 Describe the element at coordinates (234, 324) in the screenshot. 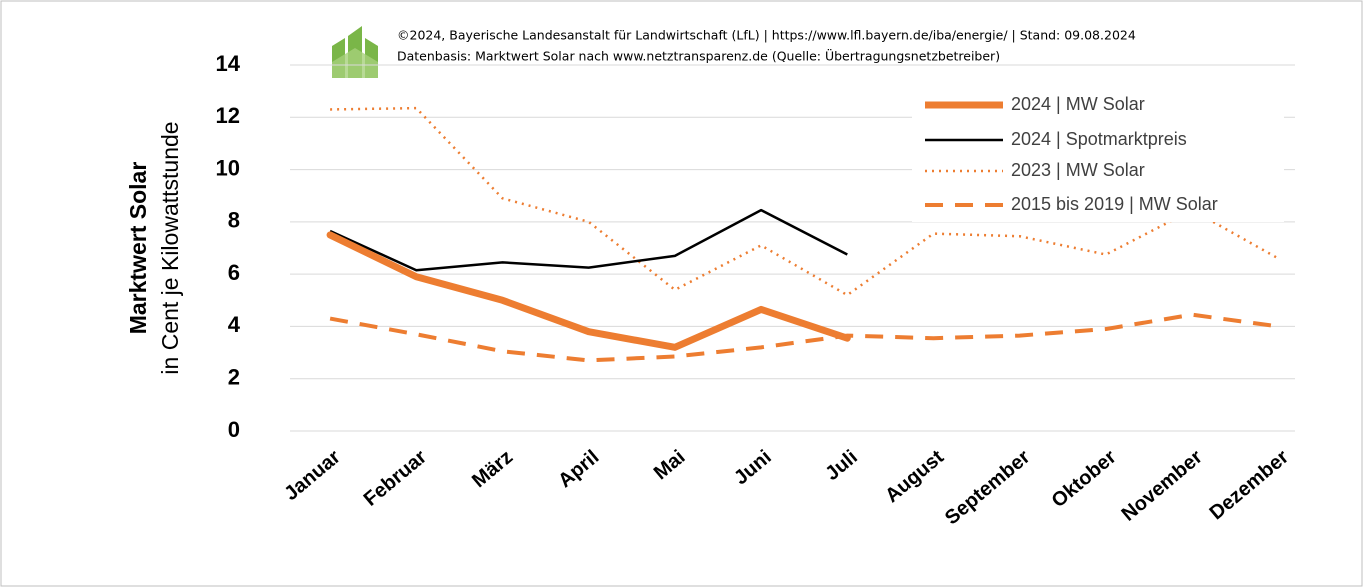

I see `y-tick-label: 4` at that location.